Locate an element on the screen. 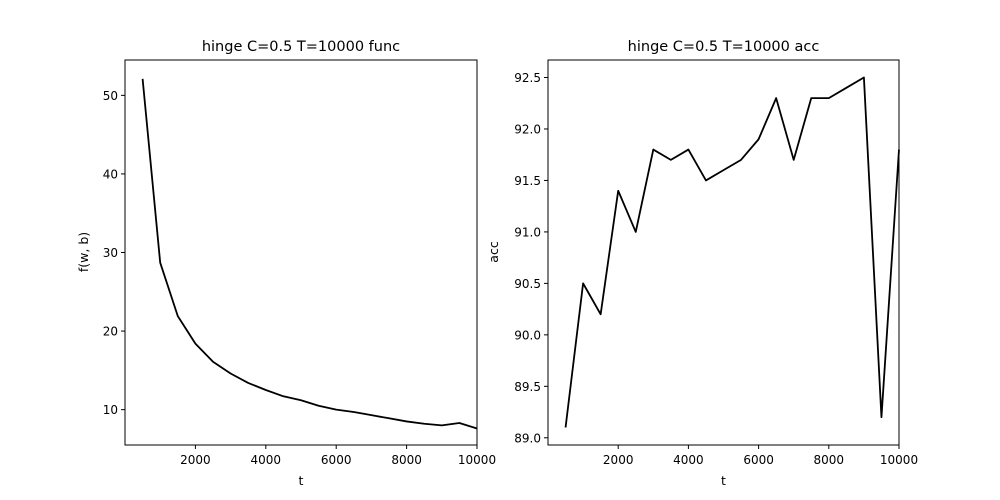 The image size is (1000, 500). y-tick-label: 20 is located at coordinates (110, 332).